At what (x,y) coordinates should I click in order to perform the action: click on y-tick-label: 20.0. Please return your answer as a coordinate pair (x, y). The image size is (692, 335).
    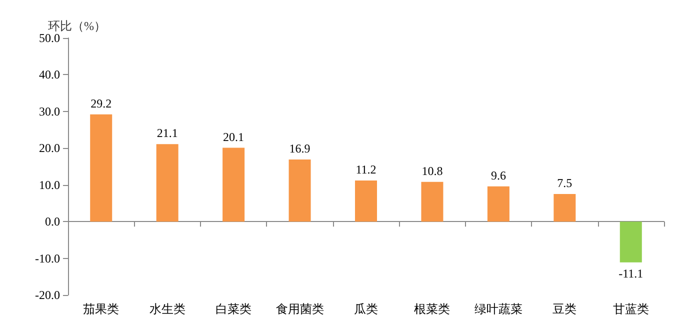
    Looking at the image, I should click on (49, 148).